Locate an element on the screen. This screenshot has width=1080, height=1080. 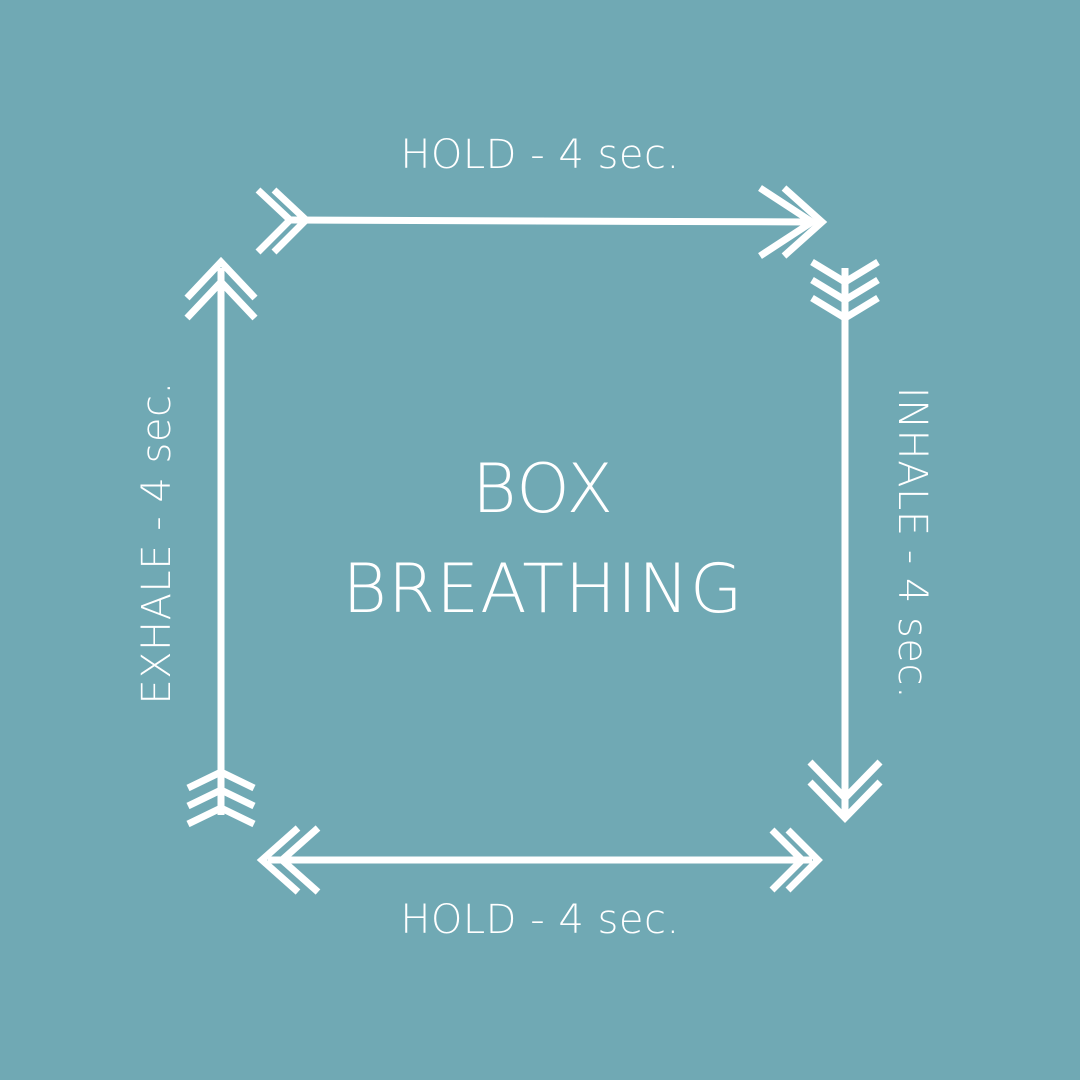
step-label-left: EXHALE - 4 sec. is located at coordinates (157, 543).